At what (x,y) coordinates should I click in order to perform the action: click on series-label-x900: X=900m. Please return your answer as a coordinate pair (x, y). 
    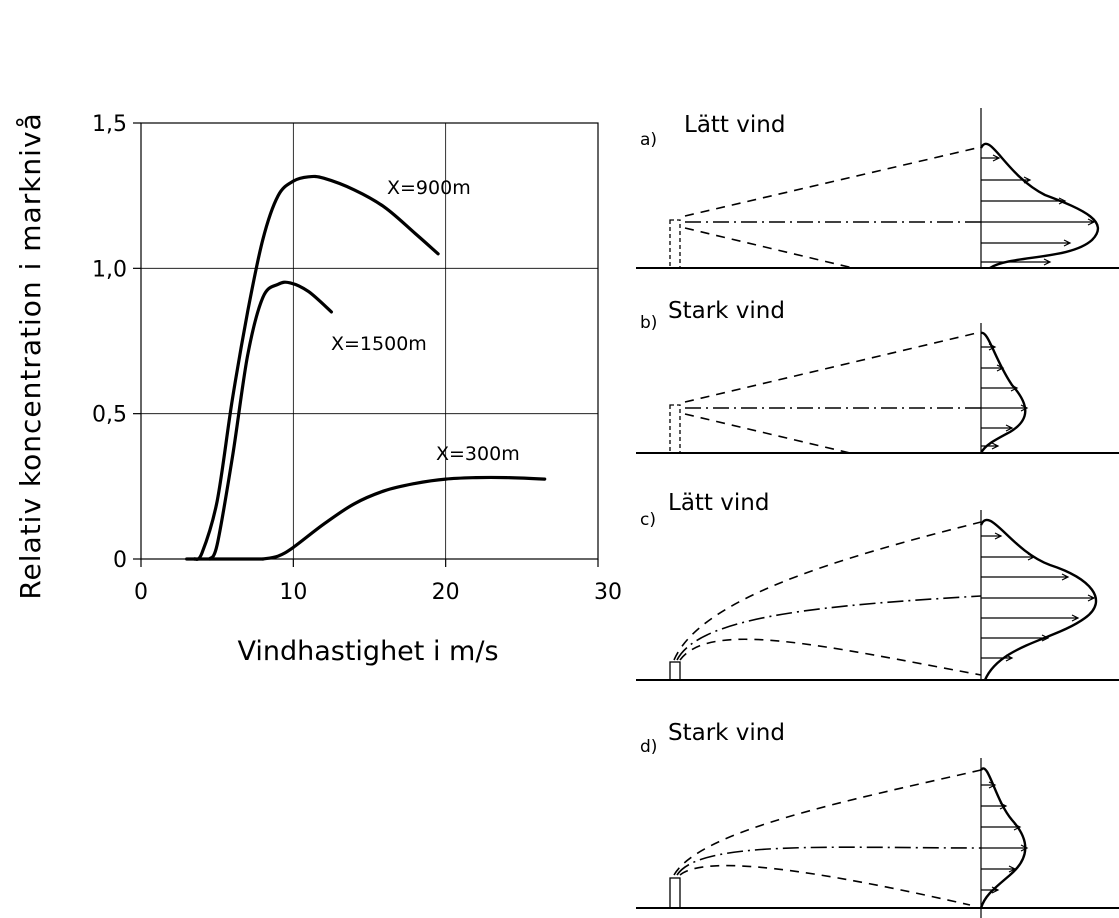
    Looking at the image, I should click on (429, 188).